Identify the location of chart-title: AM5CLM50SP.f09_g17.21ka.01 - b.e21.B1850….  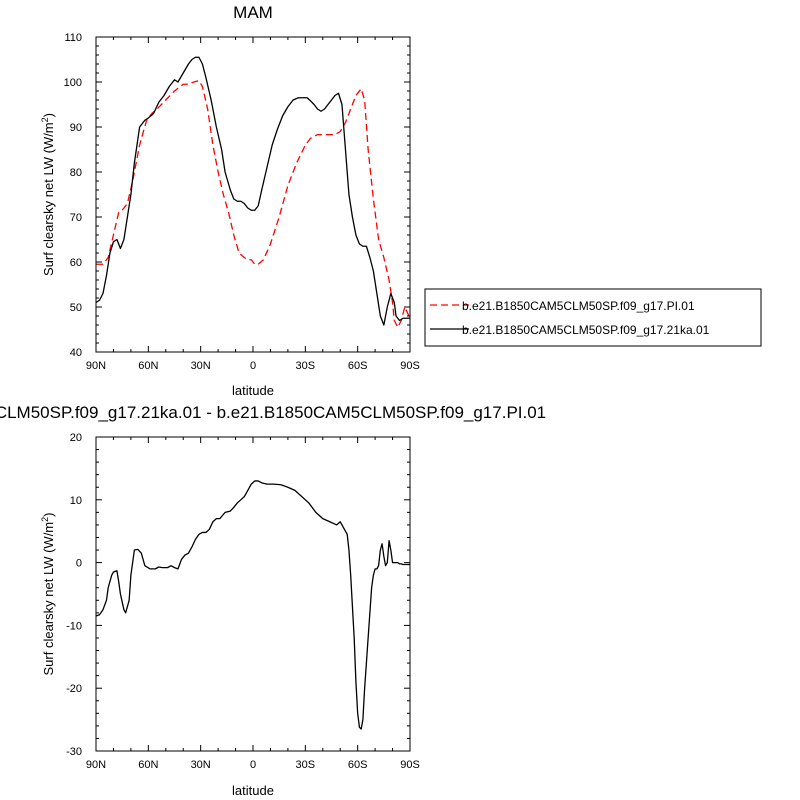
(273, 412).